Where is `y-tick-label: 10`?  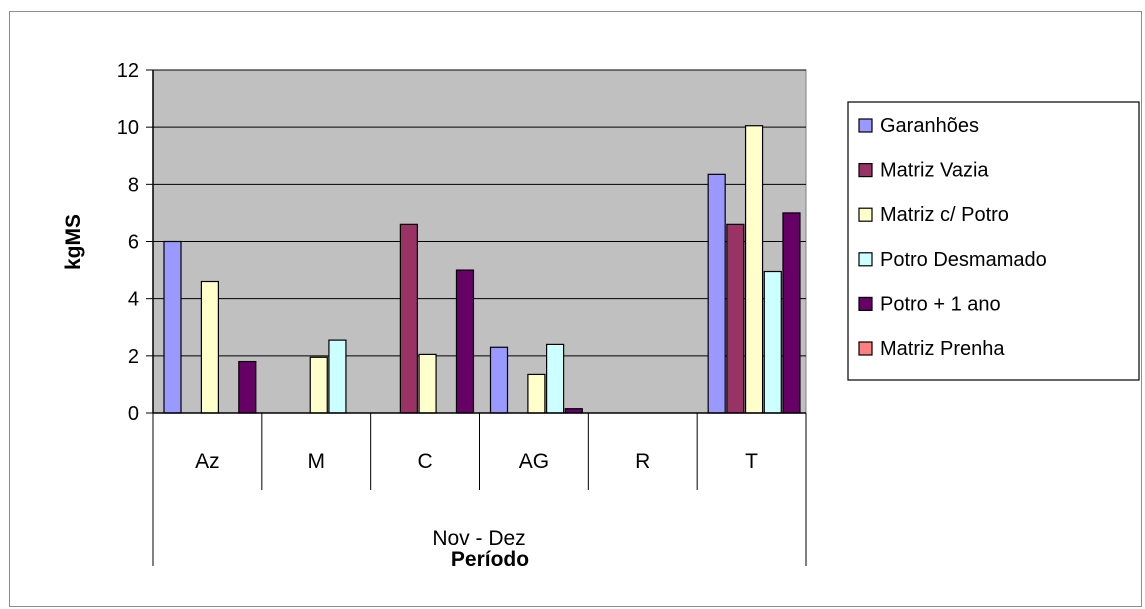 y-tick-label: 10 is located at coordinates (128, 128).